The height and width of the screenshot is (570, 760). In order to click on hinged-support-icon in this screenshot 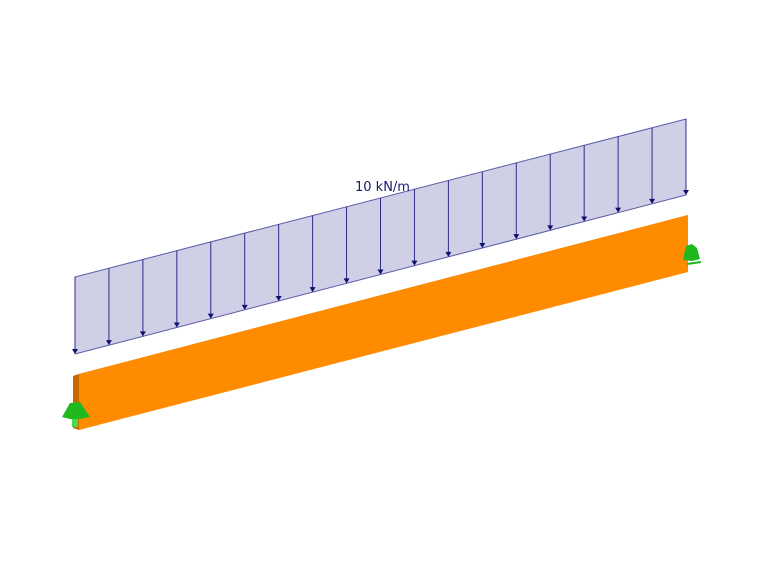, I will do `click(76, 410)`.